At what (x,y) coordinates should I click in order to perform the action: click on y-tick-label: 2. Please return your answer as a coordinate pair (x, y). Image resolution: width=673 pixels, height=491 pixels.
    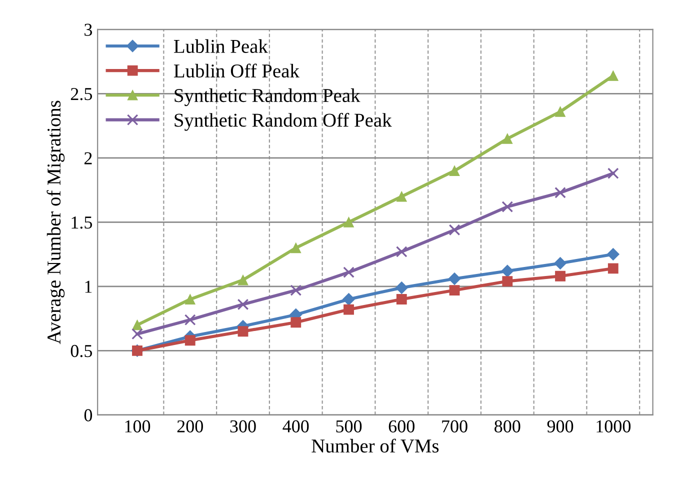
    Looking at the image, I should click on (88, 158).